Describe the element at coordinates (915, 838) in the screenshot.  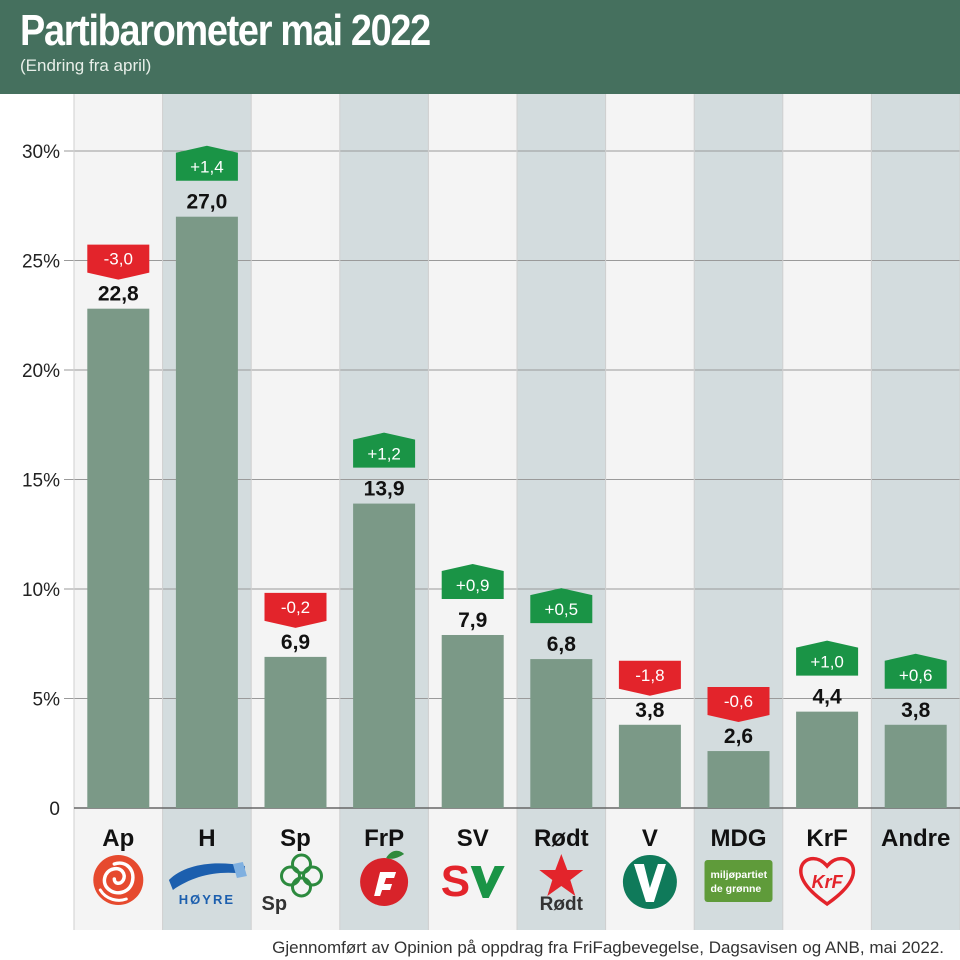
I see `category-label: Andre` at that location.